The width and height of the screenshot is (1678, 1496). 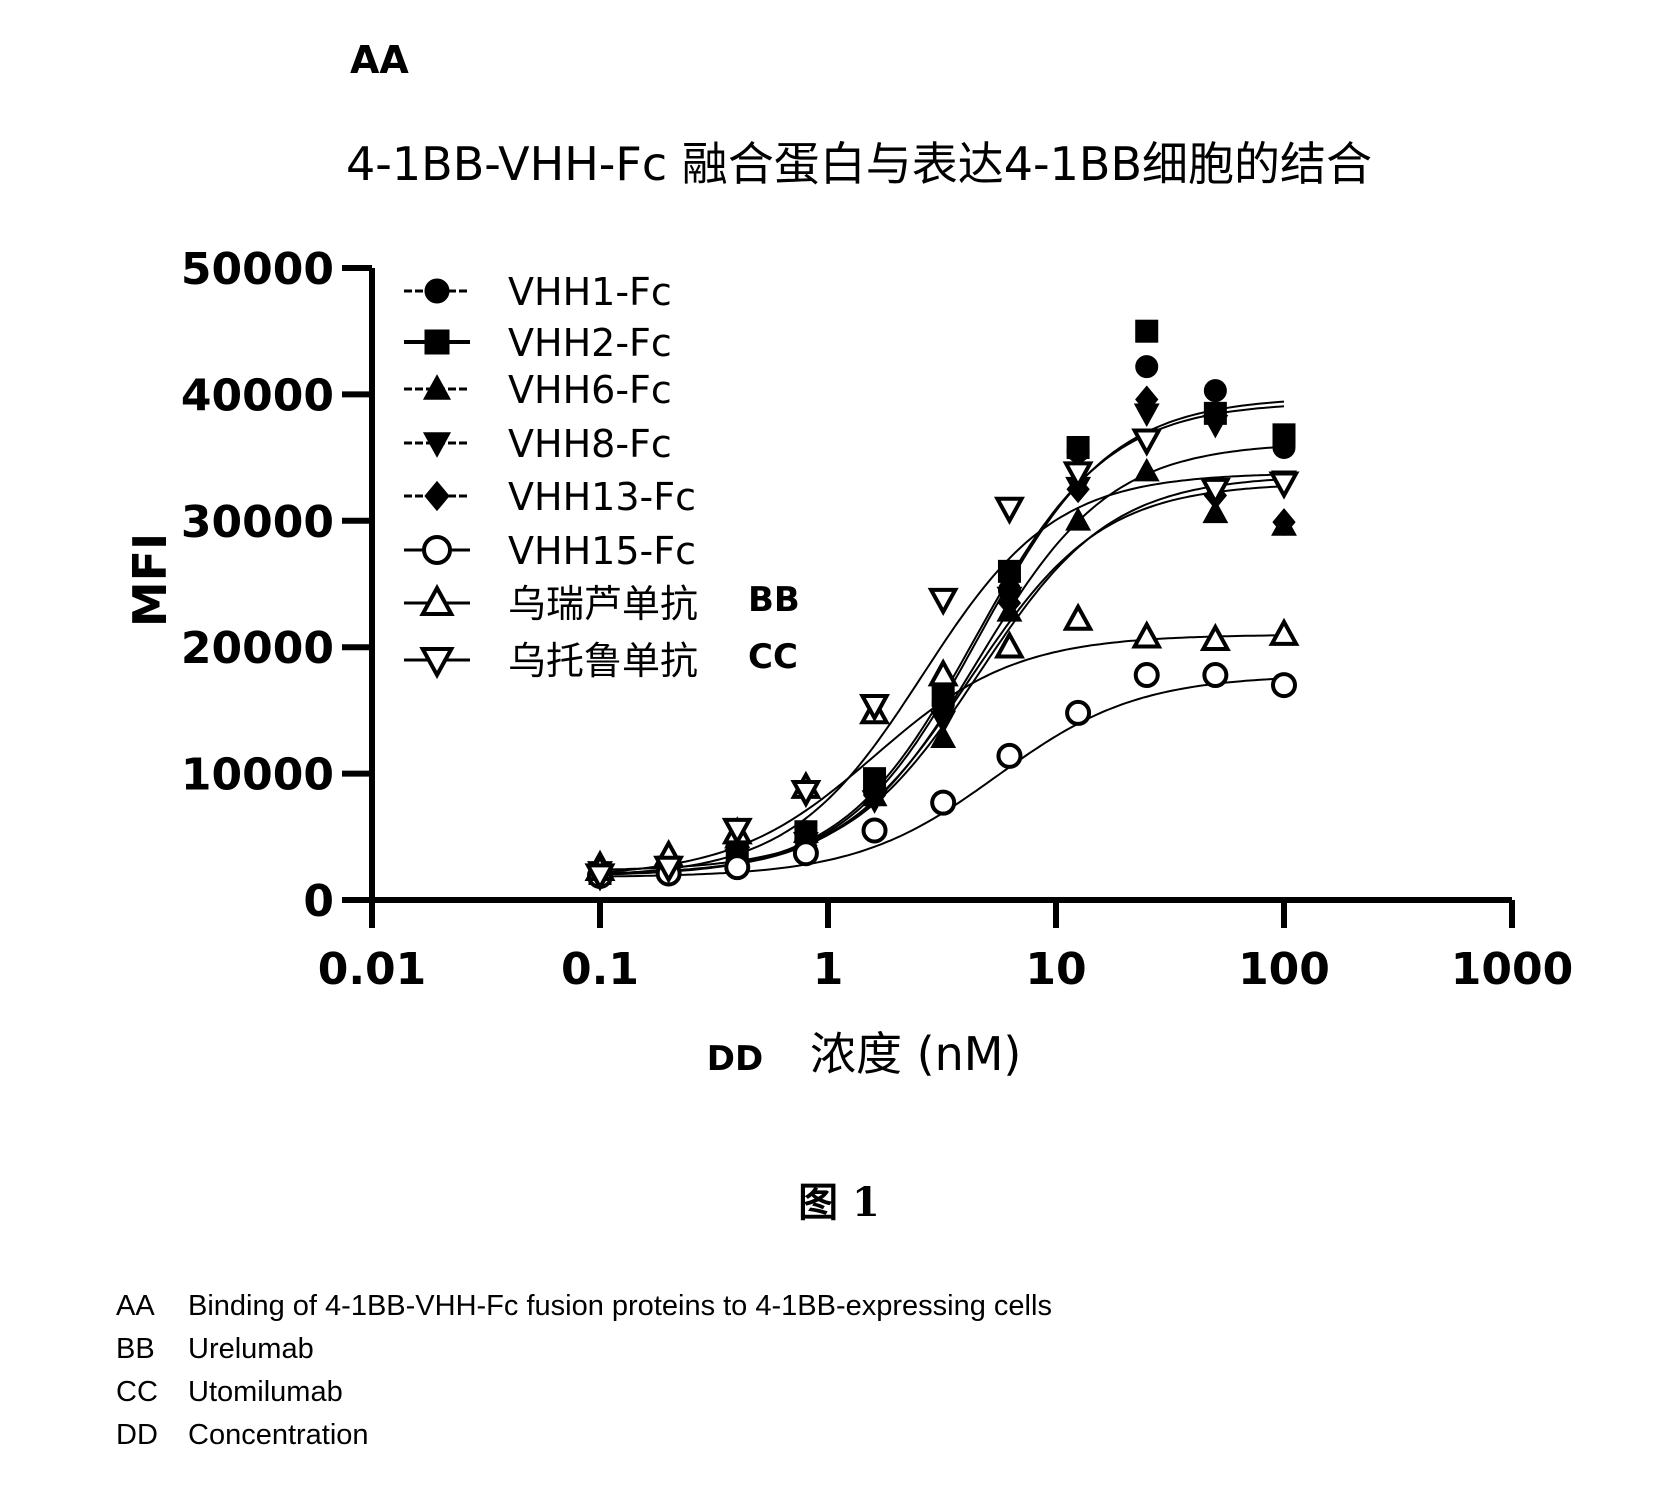 What do you see at coordinates (590, 444) in the screenshot?
I see `legend-label: VHH8-Fc` at bounding box center [590, 444].